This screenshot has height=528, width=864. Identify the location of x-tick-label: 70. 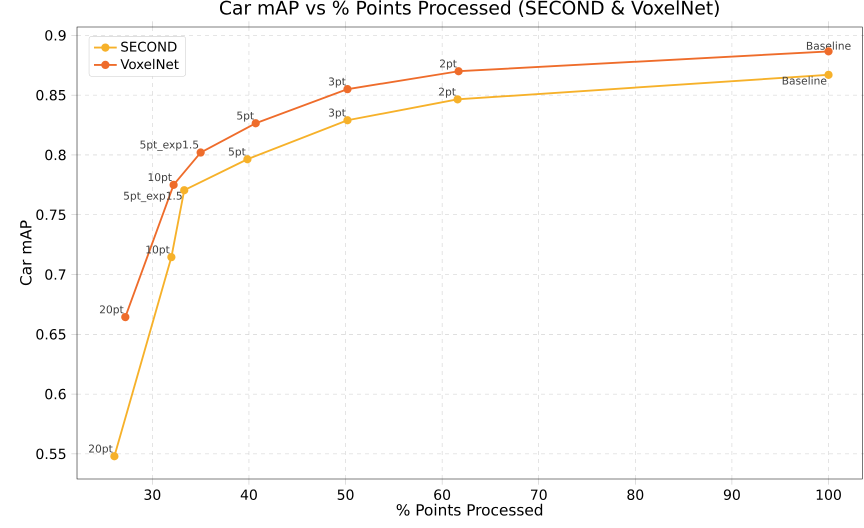
(538, 494).